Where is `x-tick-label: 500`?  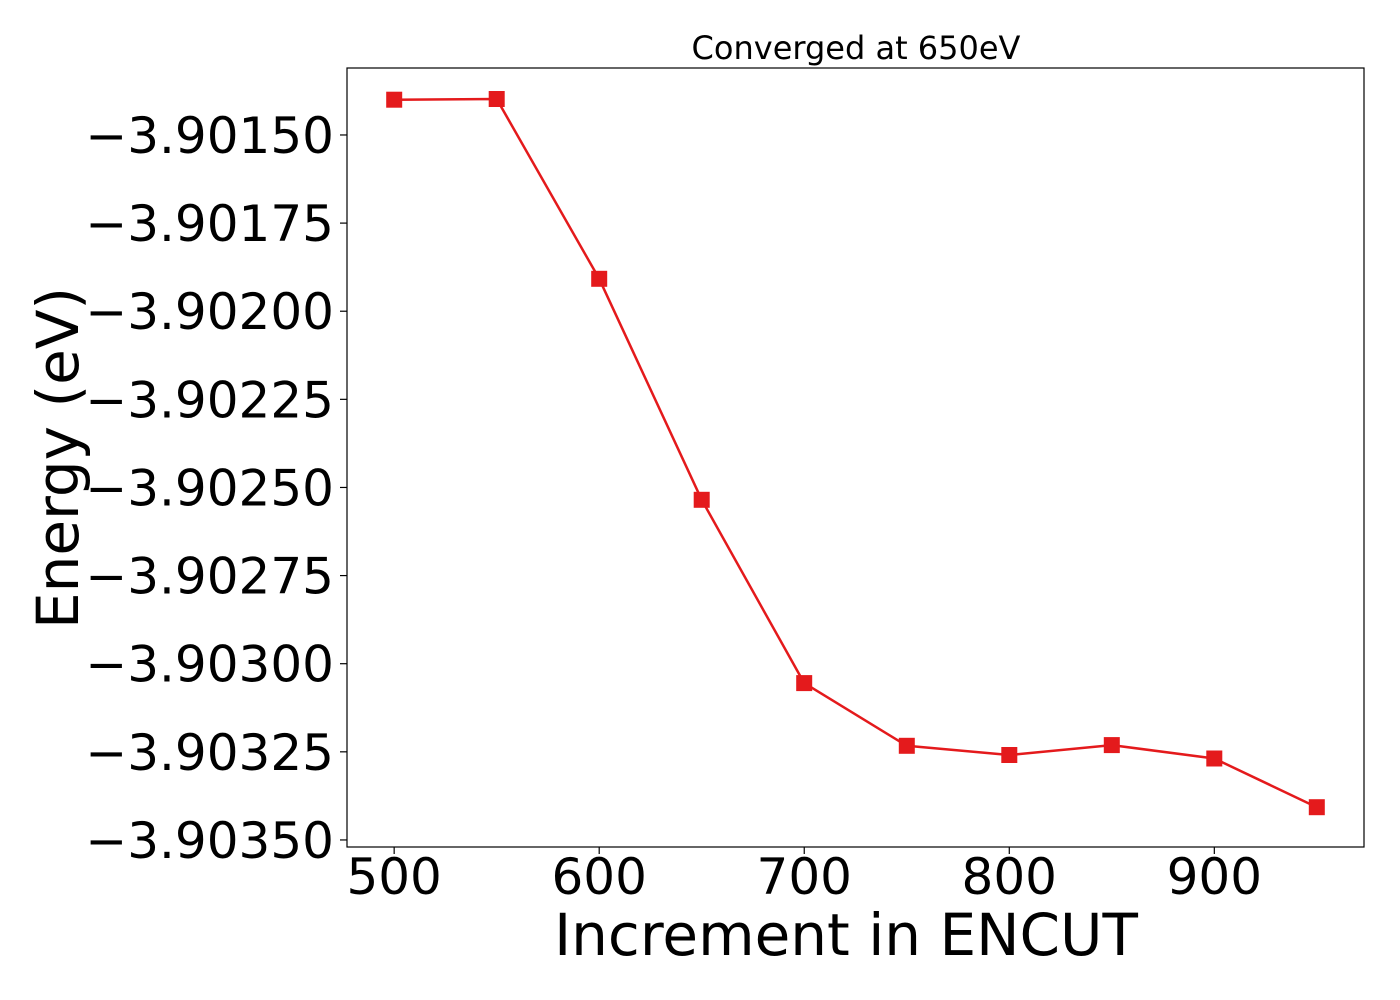 x-tick-label: 500 is located at coordinates (393, 877).